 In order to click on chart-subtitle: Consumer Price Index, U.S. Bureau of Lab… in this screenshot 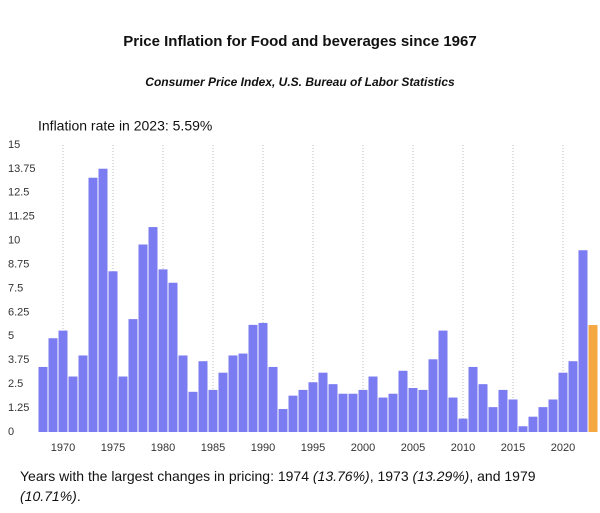, I will do `click(300, 82)`.